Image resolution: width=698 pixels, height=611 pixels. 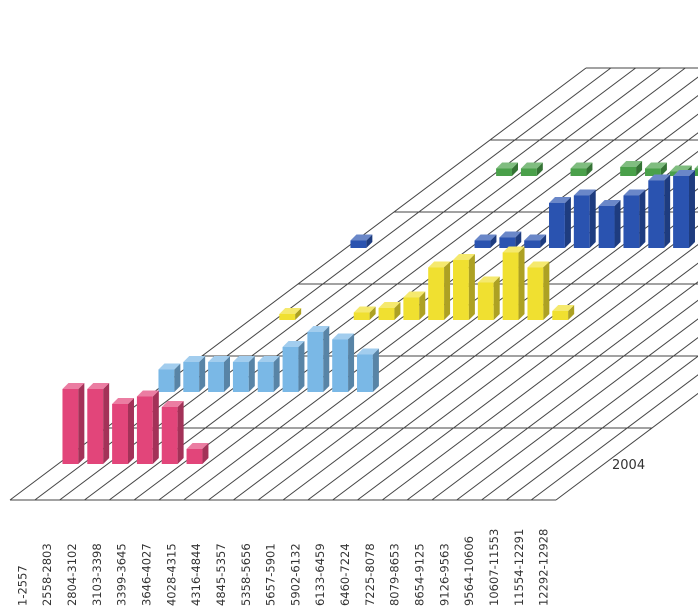 What do you see at coordinates (320, 574) in the screenshot?
I see `category-label: 6133-6459` at bounding box center [320, 574].